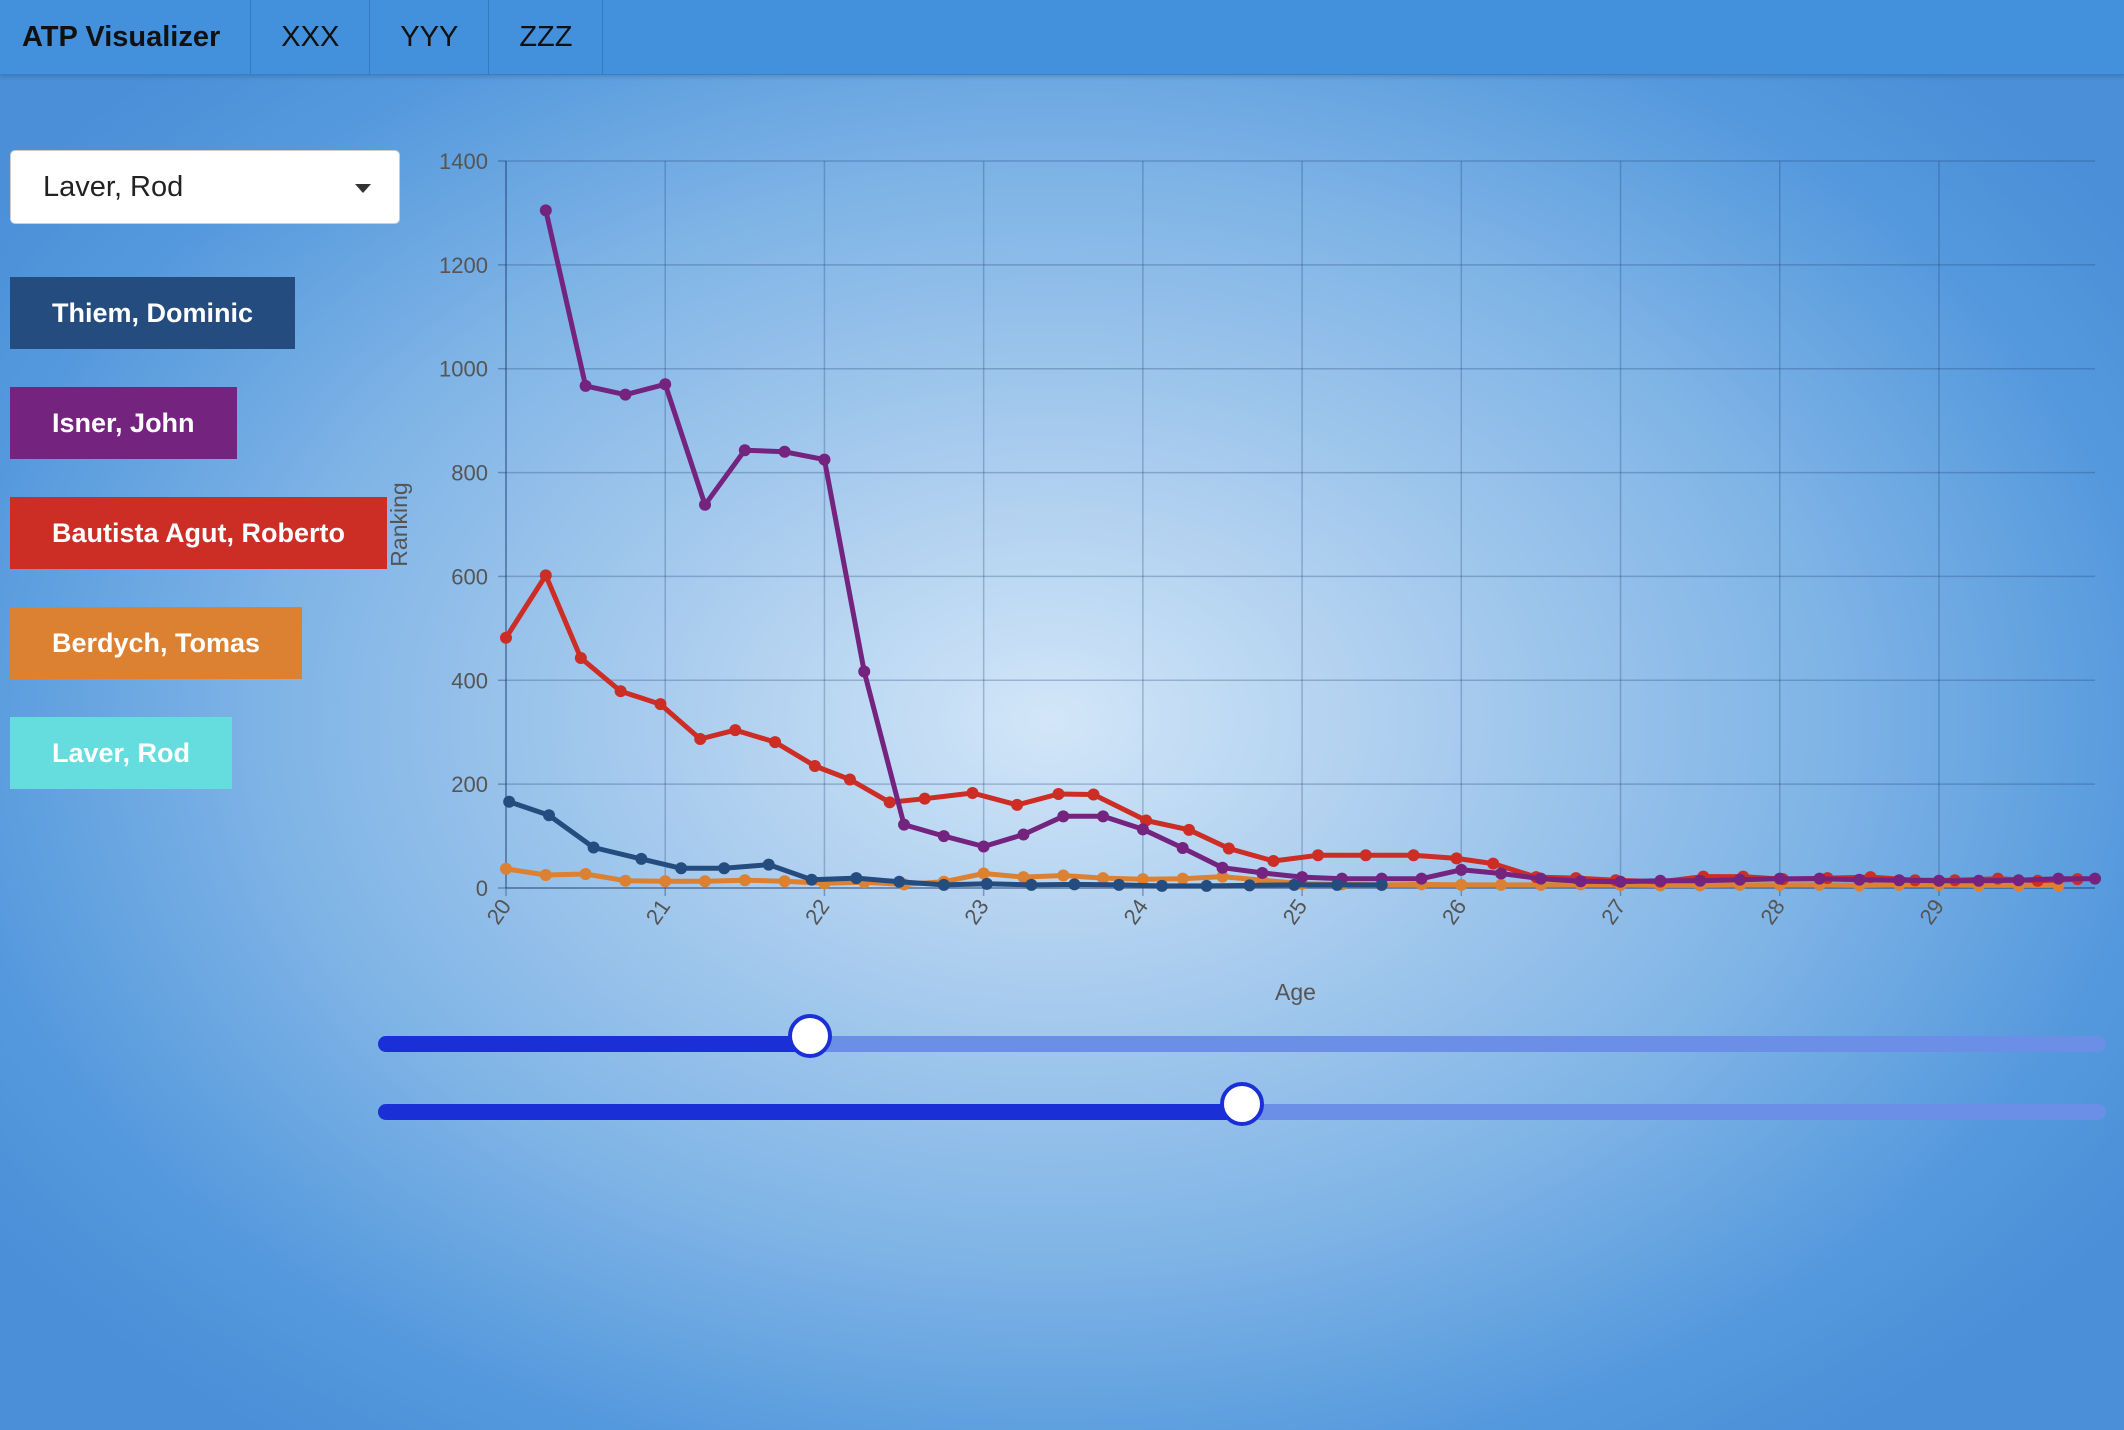  I want to click on player-chip-bautista: Bautista Agut, Roberto, so click(198, 533).